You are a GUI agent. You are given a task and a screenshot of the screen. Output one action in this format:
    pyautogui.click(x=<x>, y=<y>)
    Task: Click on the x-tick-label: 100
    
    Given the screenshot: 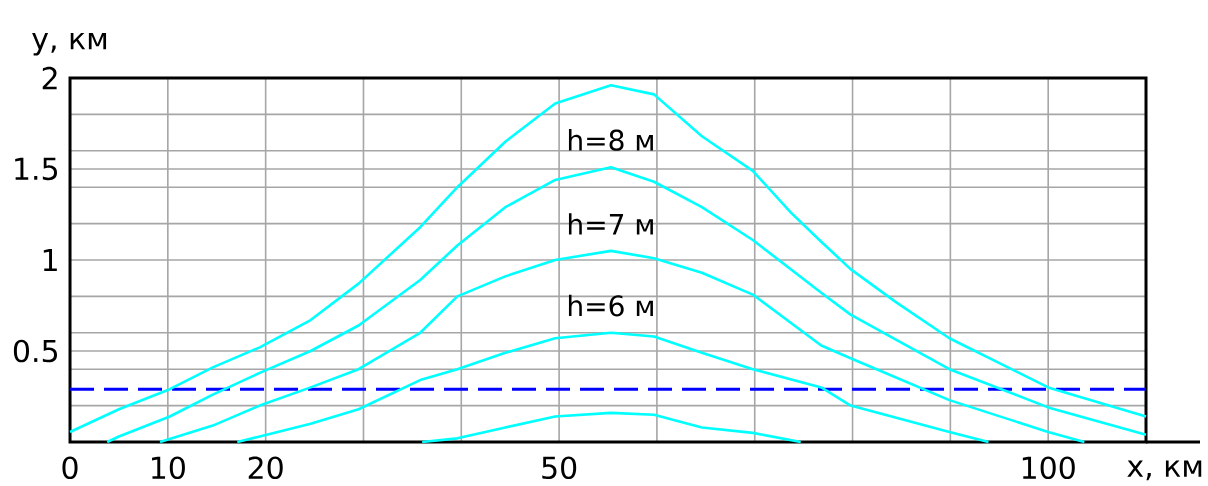 What is the action you would take?
    pyautogui.click(x=1048, y=468)
    